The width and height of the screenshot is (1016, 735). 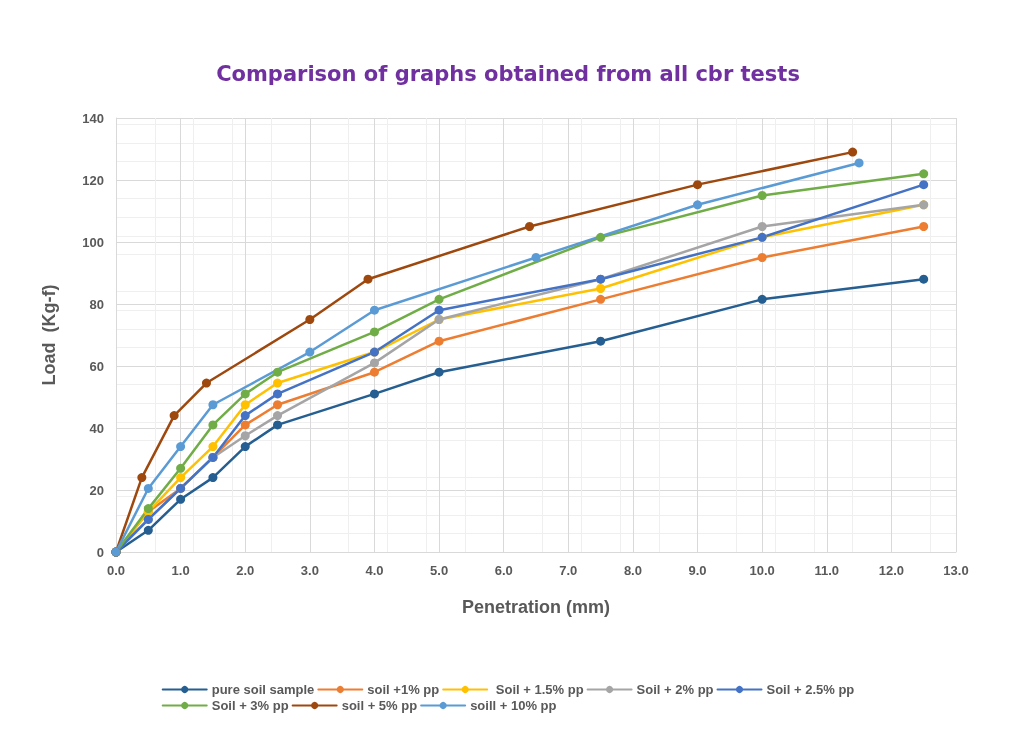 What do you see at coordinates (762, 570) in the screenshot?
I see `x-tick-label: 10.0` at bounding box center [762, 570].